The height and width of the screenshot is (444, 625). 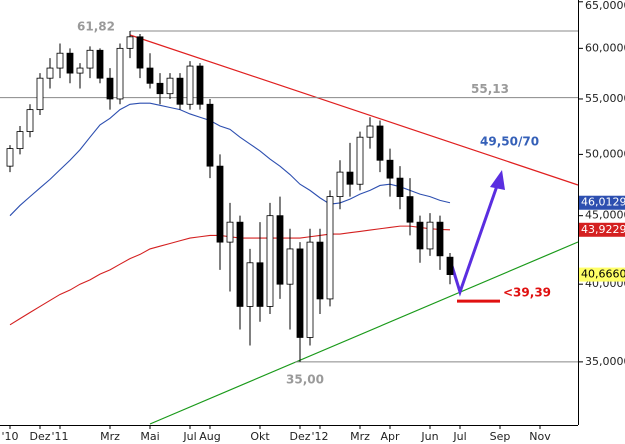 What do you see at coordinates (96, 26) in the screenshot?
I see `level-label: 61,82` at bounding box center [96, 26].